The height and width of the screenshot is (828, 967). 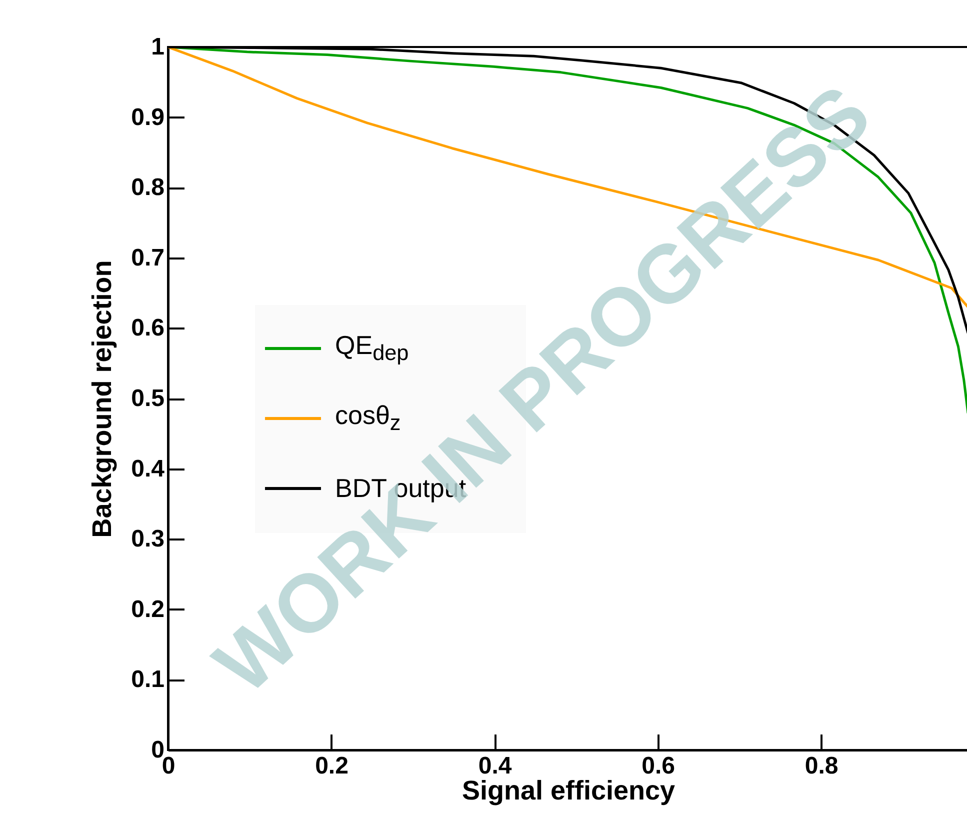 I want to click on y-axis-title: Background rejection, so click(x=102, y=399).